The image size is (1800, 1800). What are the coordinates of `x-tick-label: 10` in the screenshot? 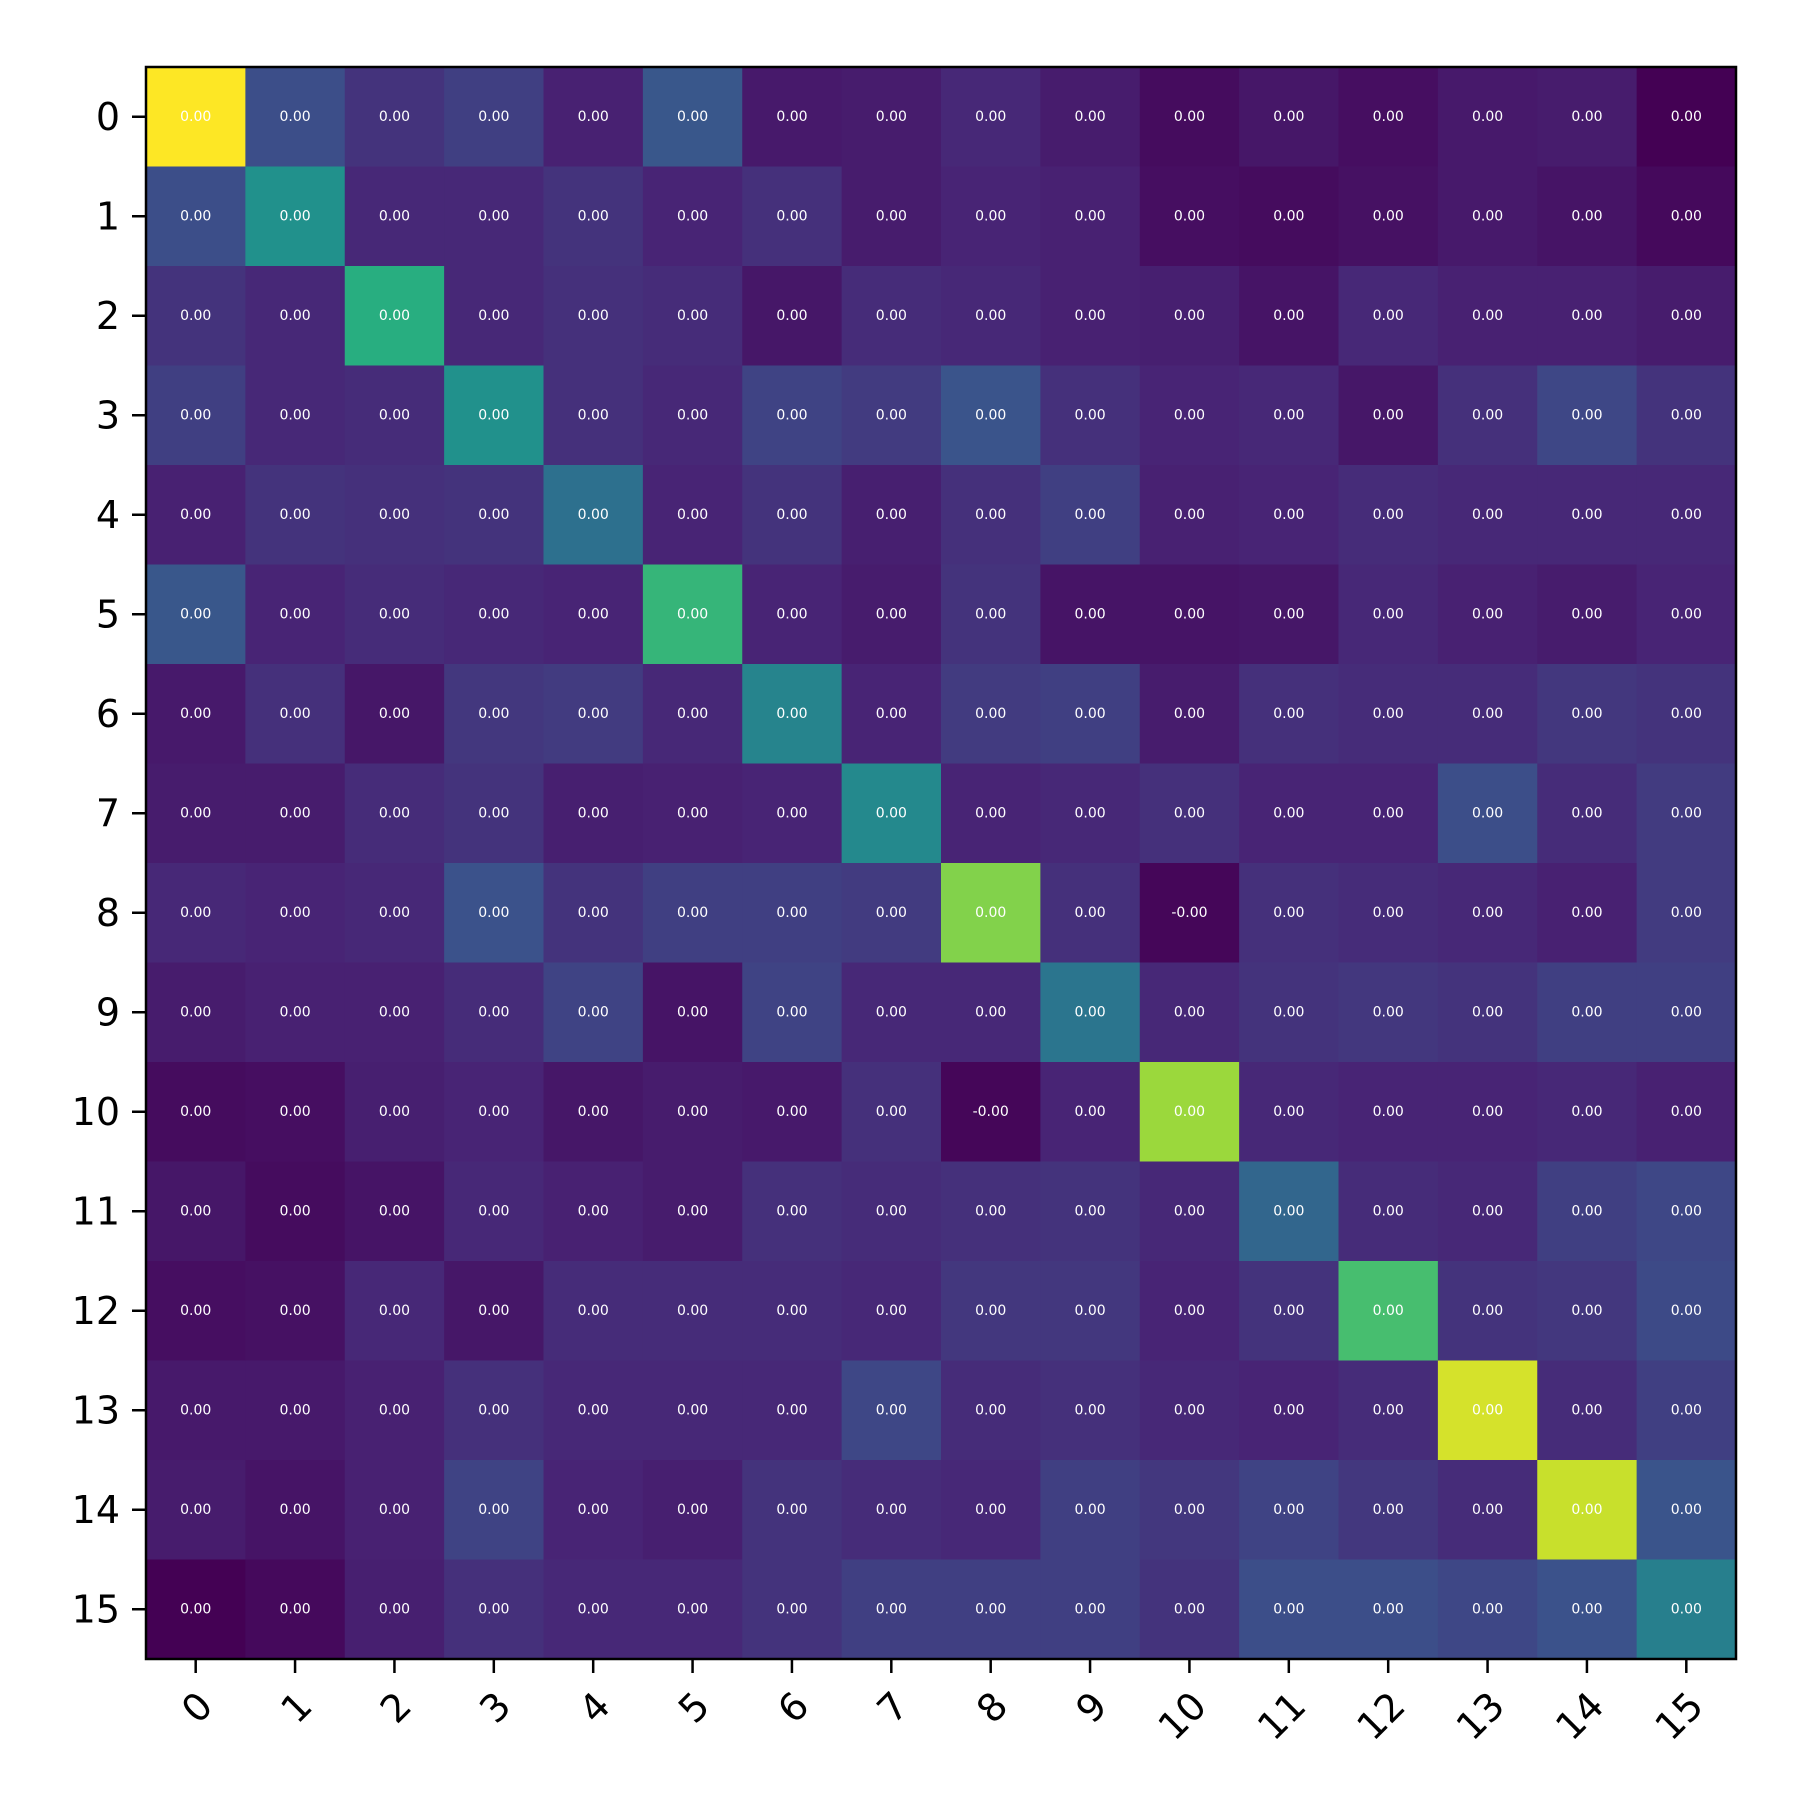 It's located at (1182, 1715).